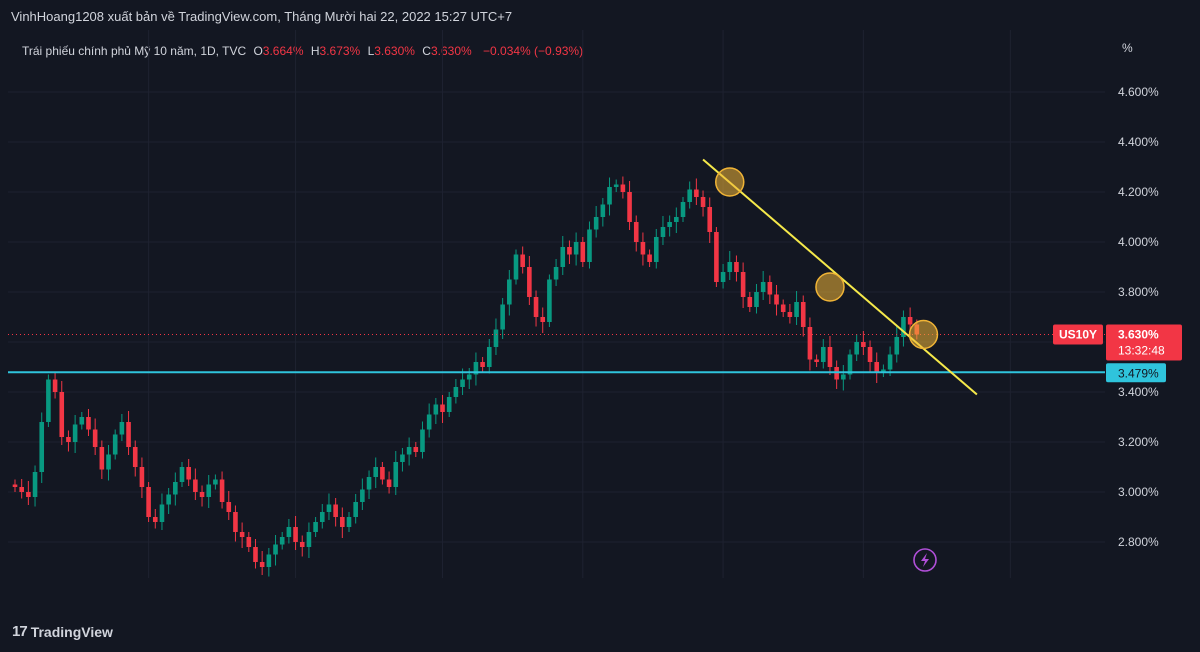 This screenshot has width=1200, height=652. I want to click on y-tick-label: 3.400%, so click(1138, 392).